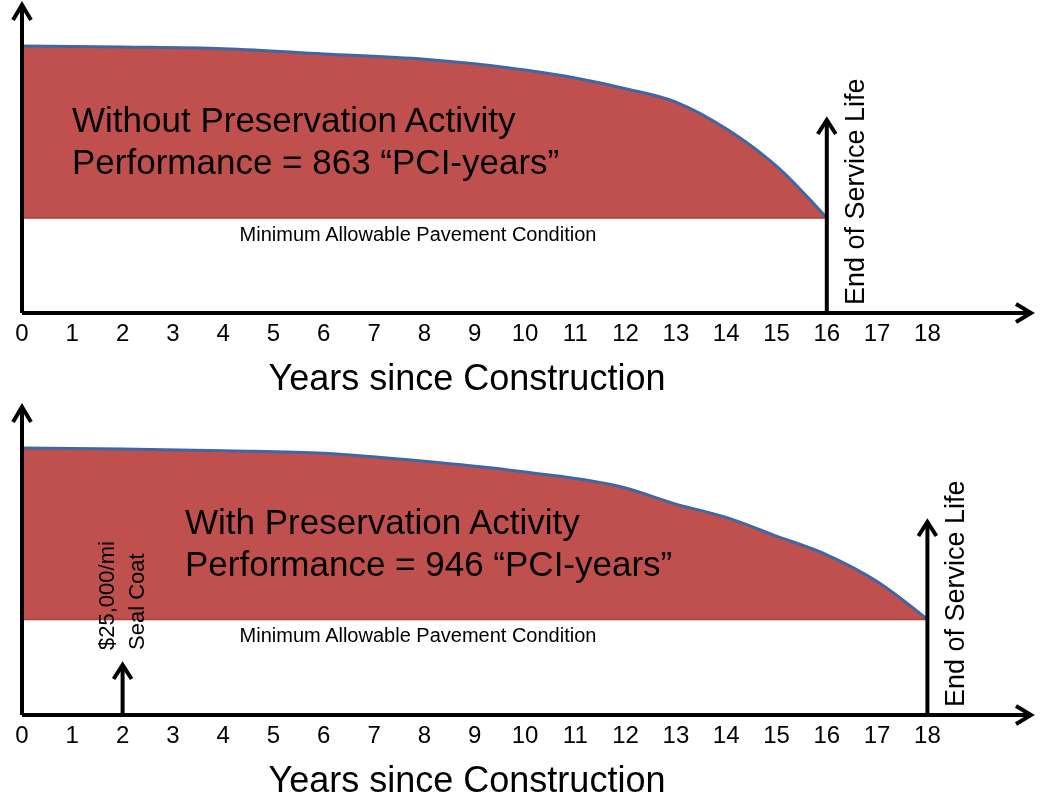 The image size is (1046, 800). What do you see at coordinates (121, 595) in the screenshot?
I see `ref-line-label: $25,000/mi Seal Coat` at bounding box center [121, 595].